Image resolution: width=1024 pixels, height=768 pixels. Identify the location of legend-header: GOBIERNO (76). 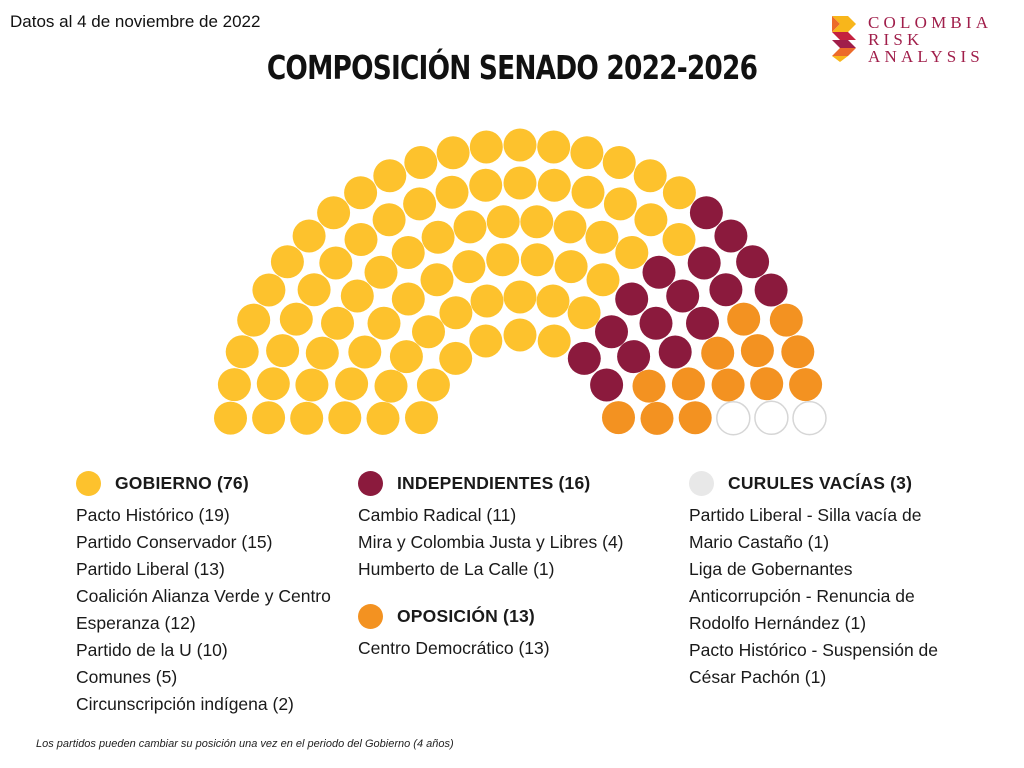
(207, 483).